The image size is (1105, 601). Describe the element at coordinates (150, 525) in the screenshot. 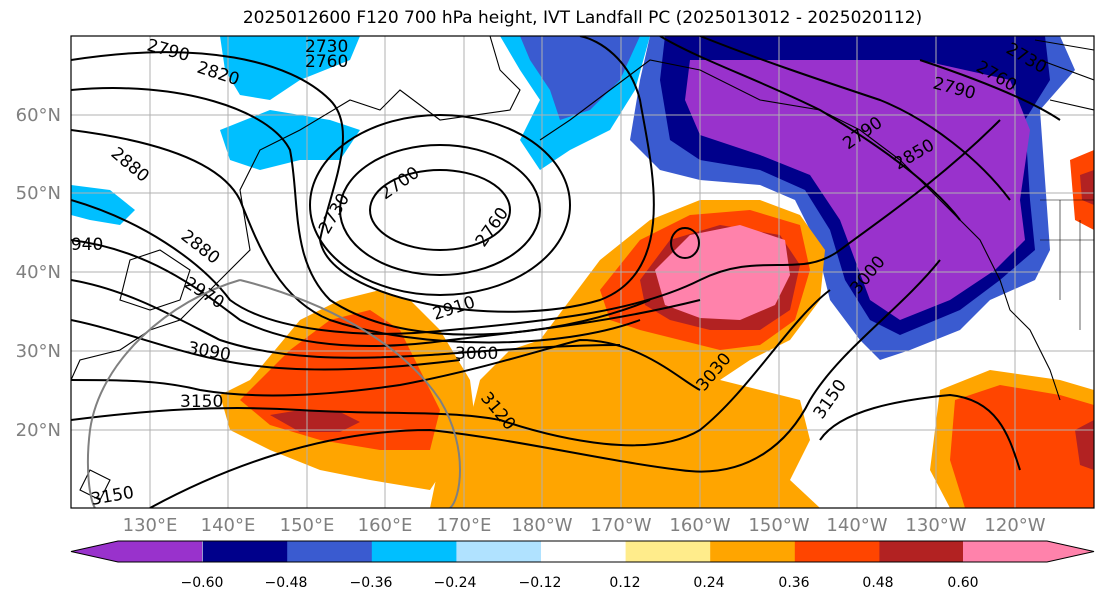

I see `lon-label: 130°E` at that location.